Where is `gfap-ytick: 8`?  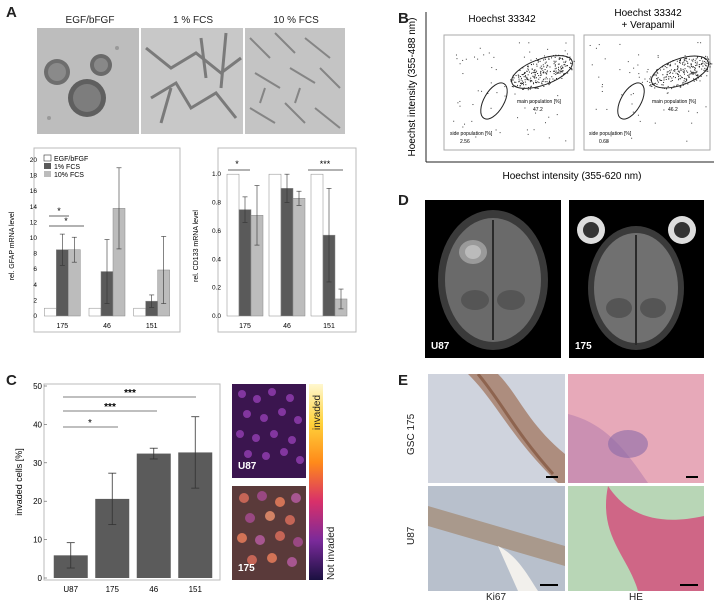
gfap-ytick: 8 is located at coordinates (35, 254).